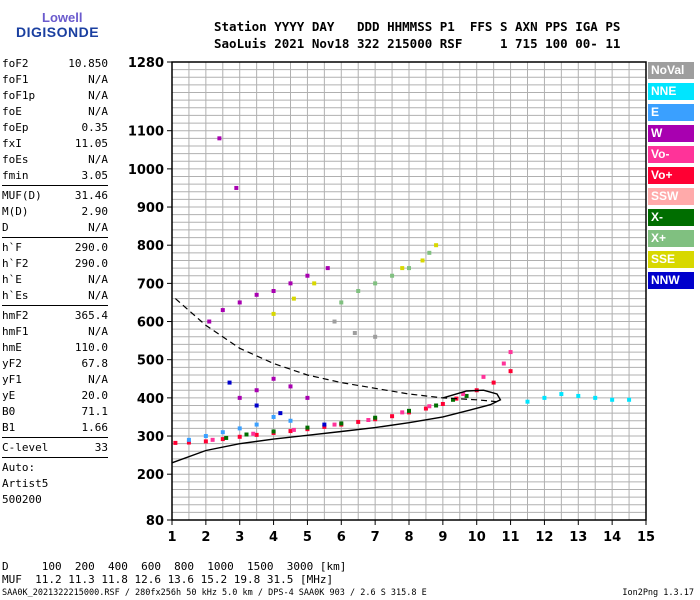 This screenshot has height=600, width=700. Describe the element at coordinates (22, 195) in the screenshot. I see `param-label: MUF(D)` at that location.